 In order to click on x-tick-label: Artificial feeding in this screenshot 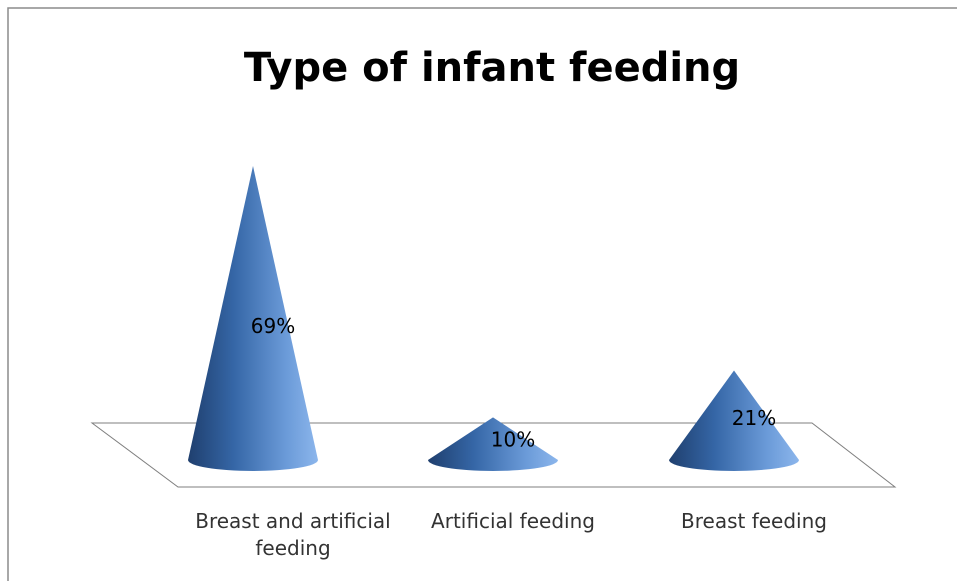, I will do `click(513, 521)`.